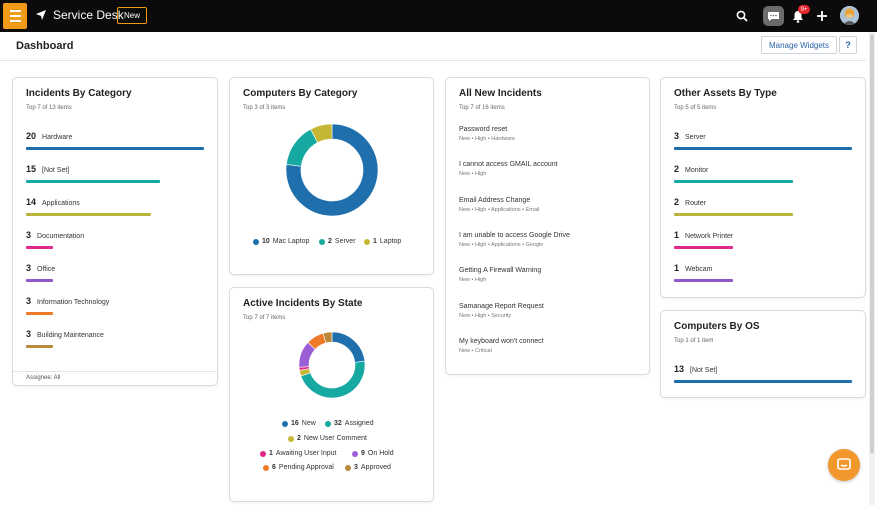  I want to click on item-label: Documentation, so click(61, 236).